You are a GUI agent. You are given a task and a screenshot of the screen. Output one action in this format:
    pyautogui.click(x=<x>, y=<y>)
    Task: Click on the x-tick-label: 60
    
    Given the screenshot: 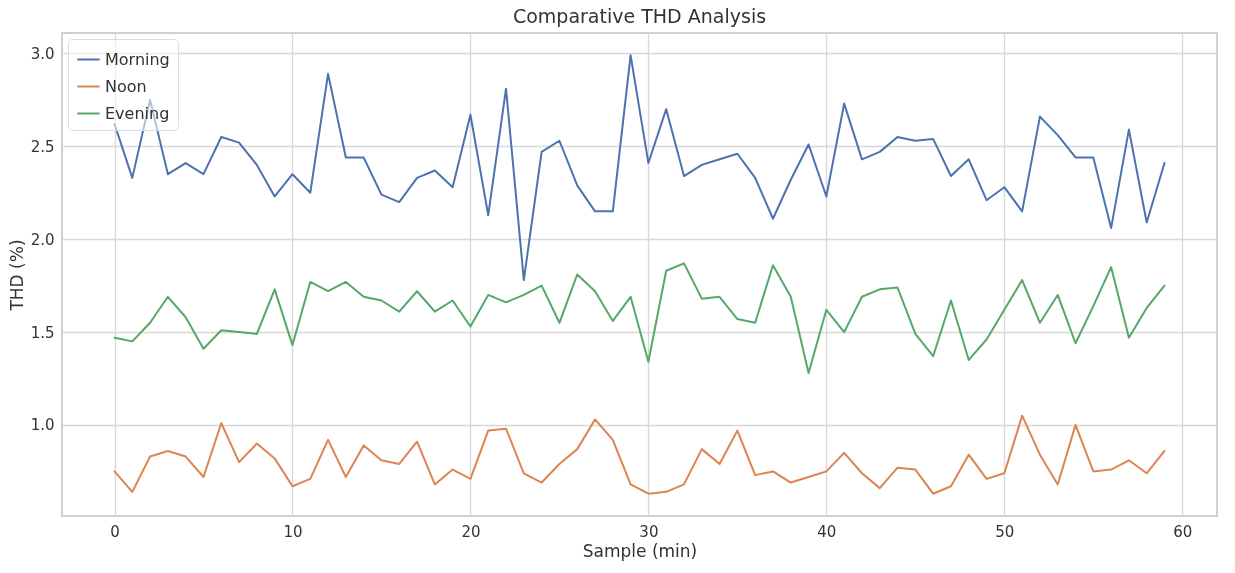 What is the action you would take?
    pyautogui.click(x=1183, y=531)
    